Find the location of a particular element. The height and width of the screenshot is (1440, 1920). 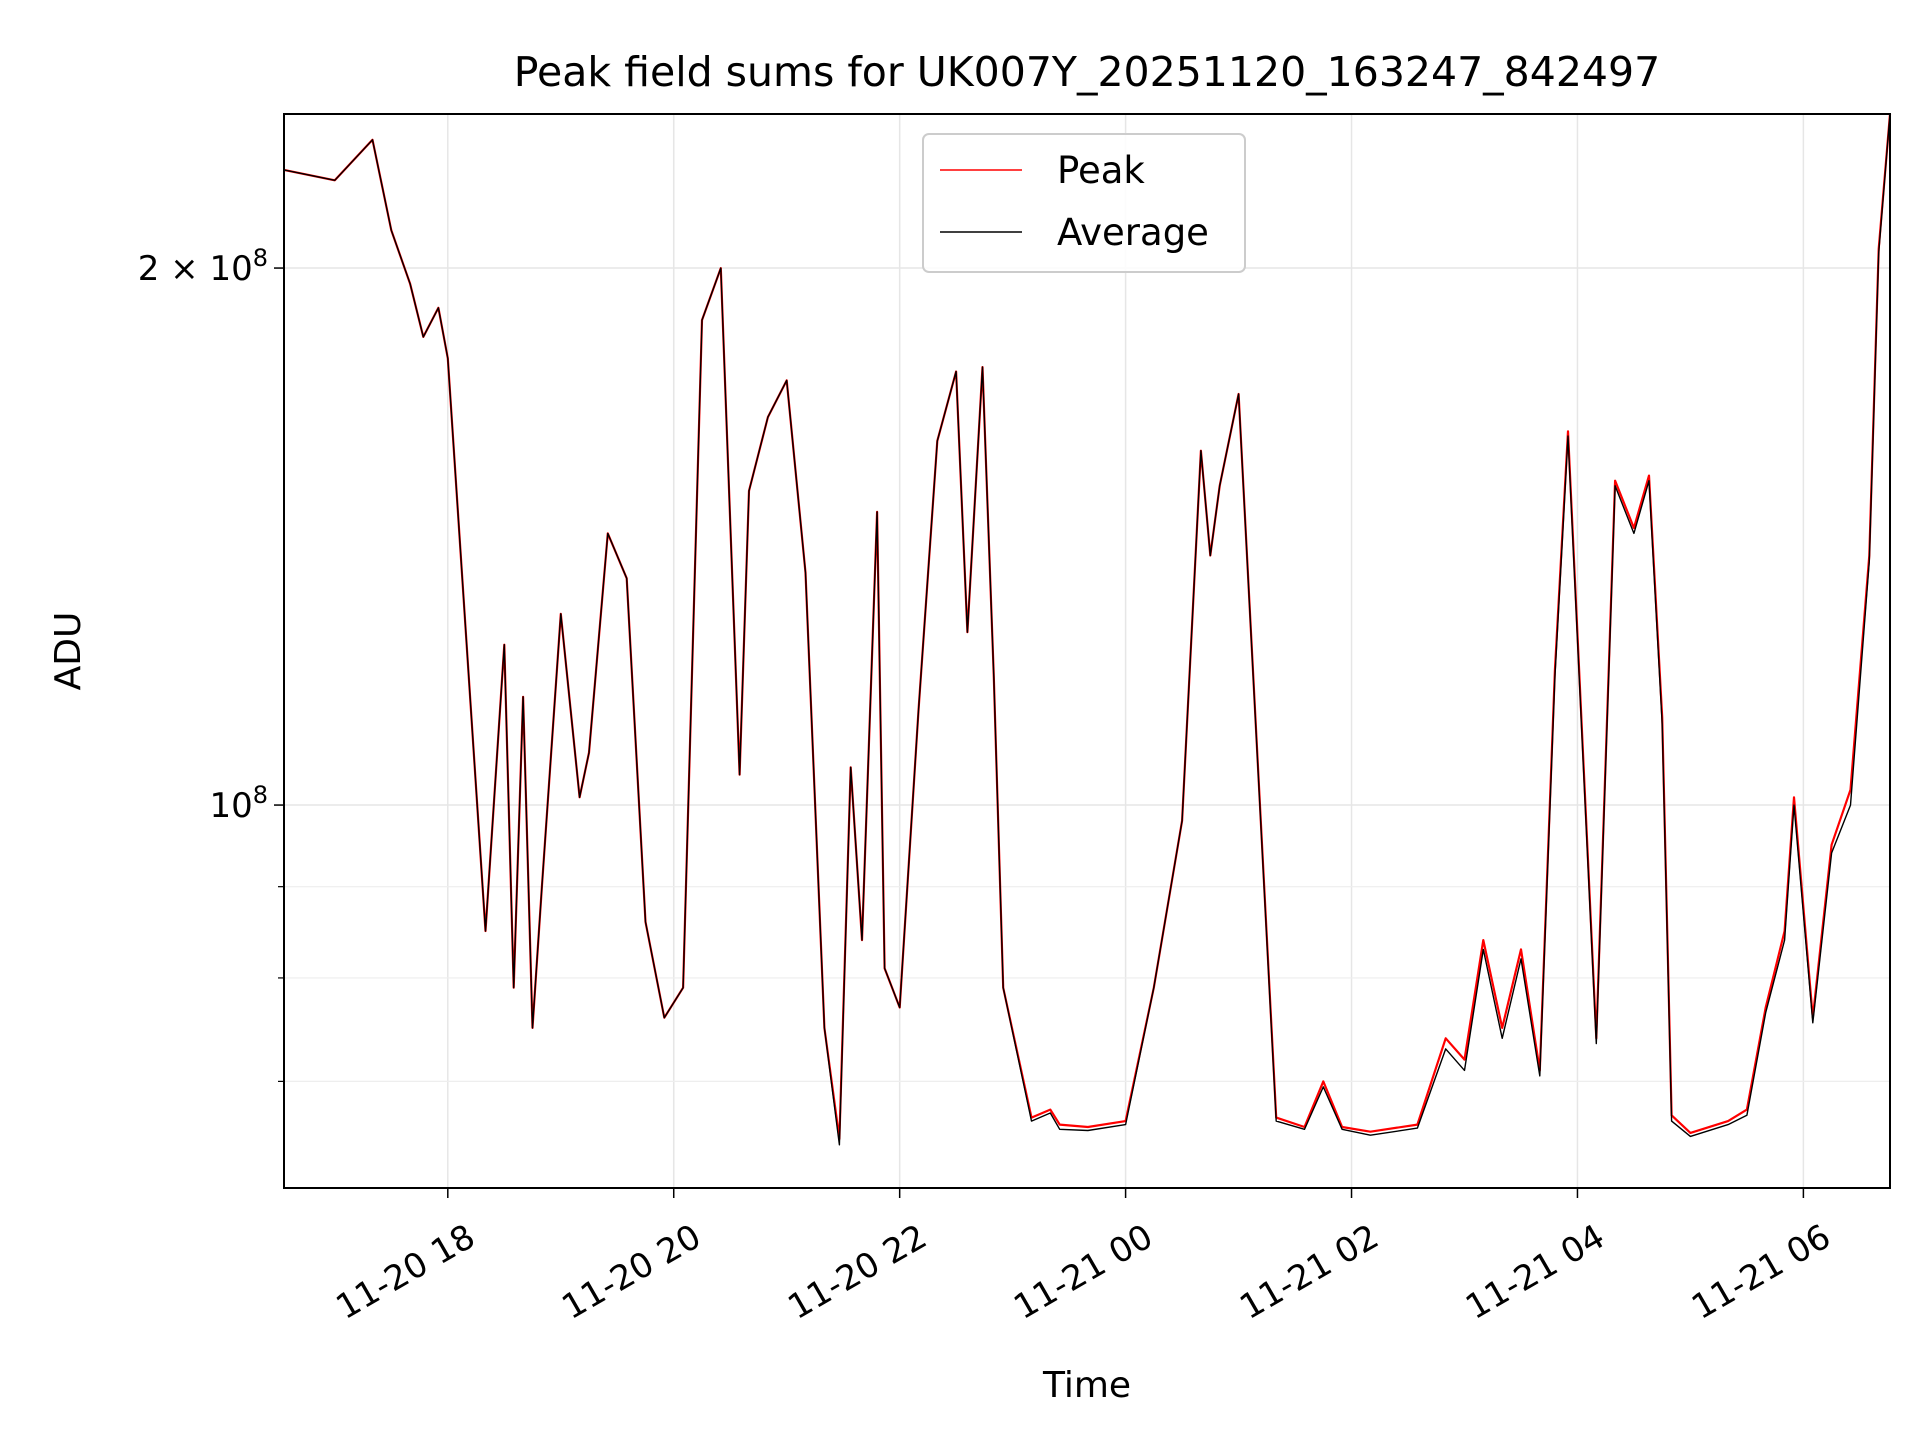

x-axis-label: Time is located at coordinates (1086, 1385).